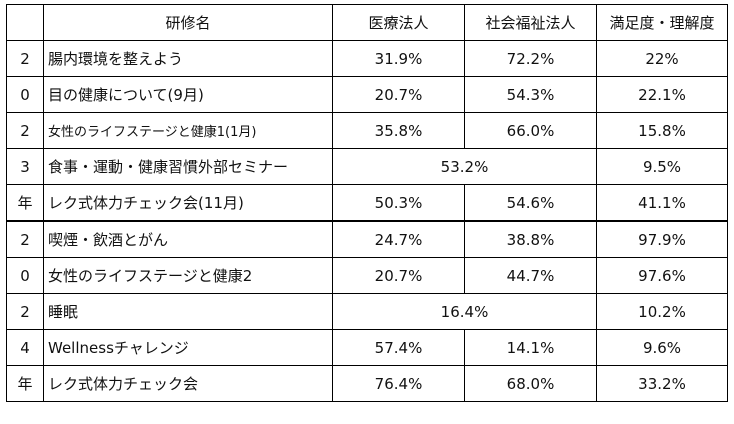 The width and height of the screenshot is (734, 424). What do you see at coordinates (662, 22) in the screenshot?
I see `header-satisfaction: 満足度・理解度` at bounding box center [662, 22].